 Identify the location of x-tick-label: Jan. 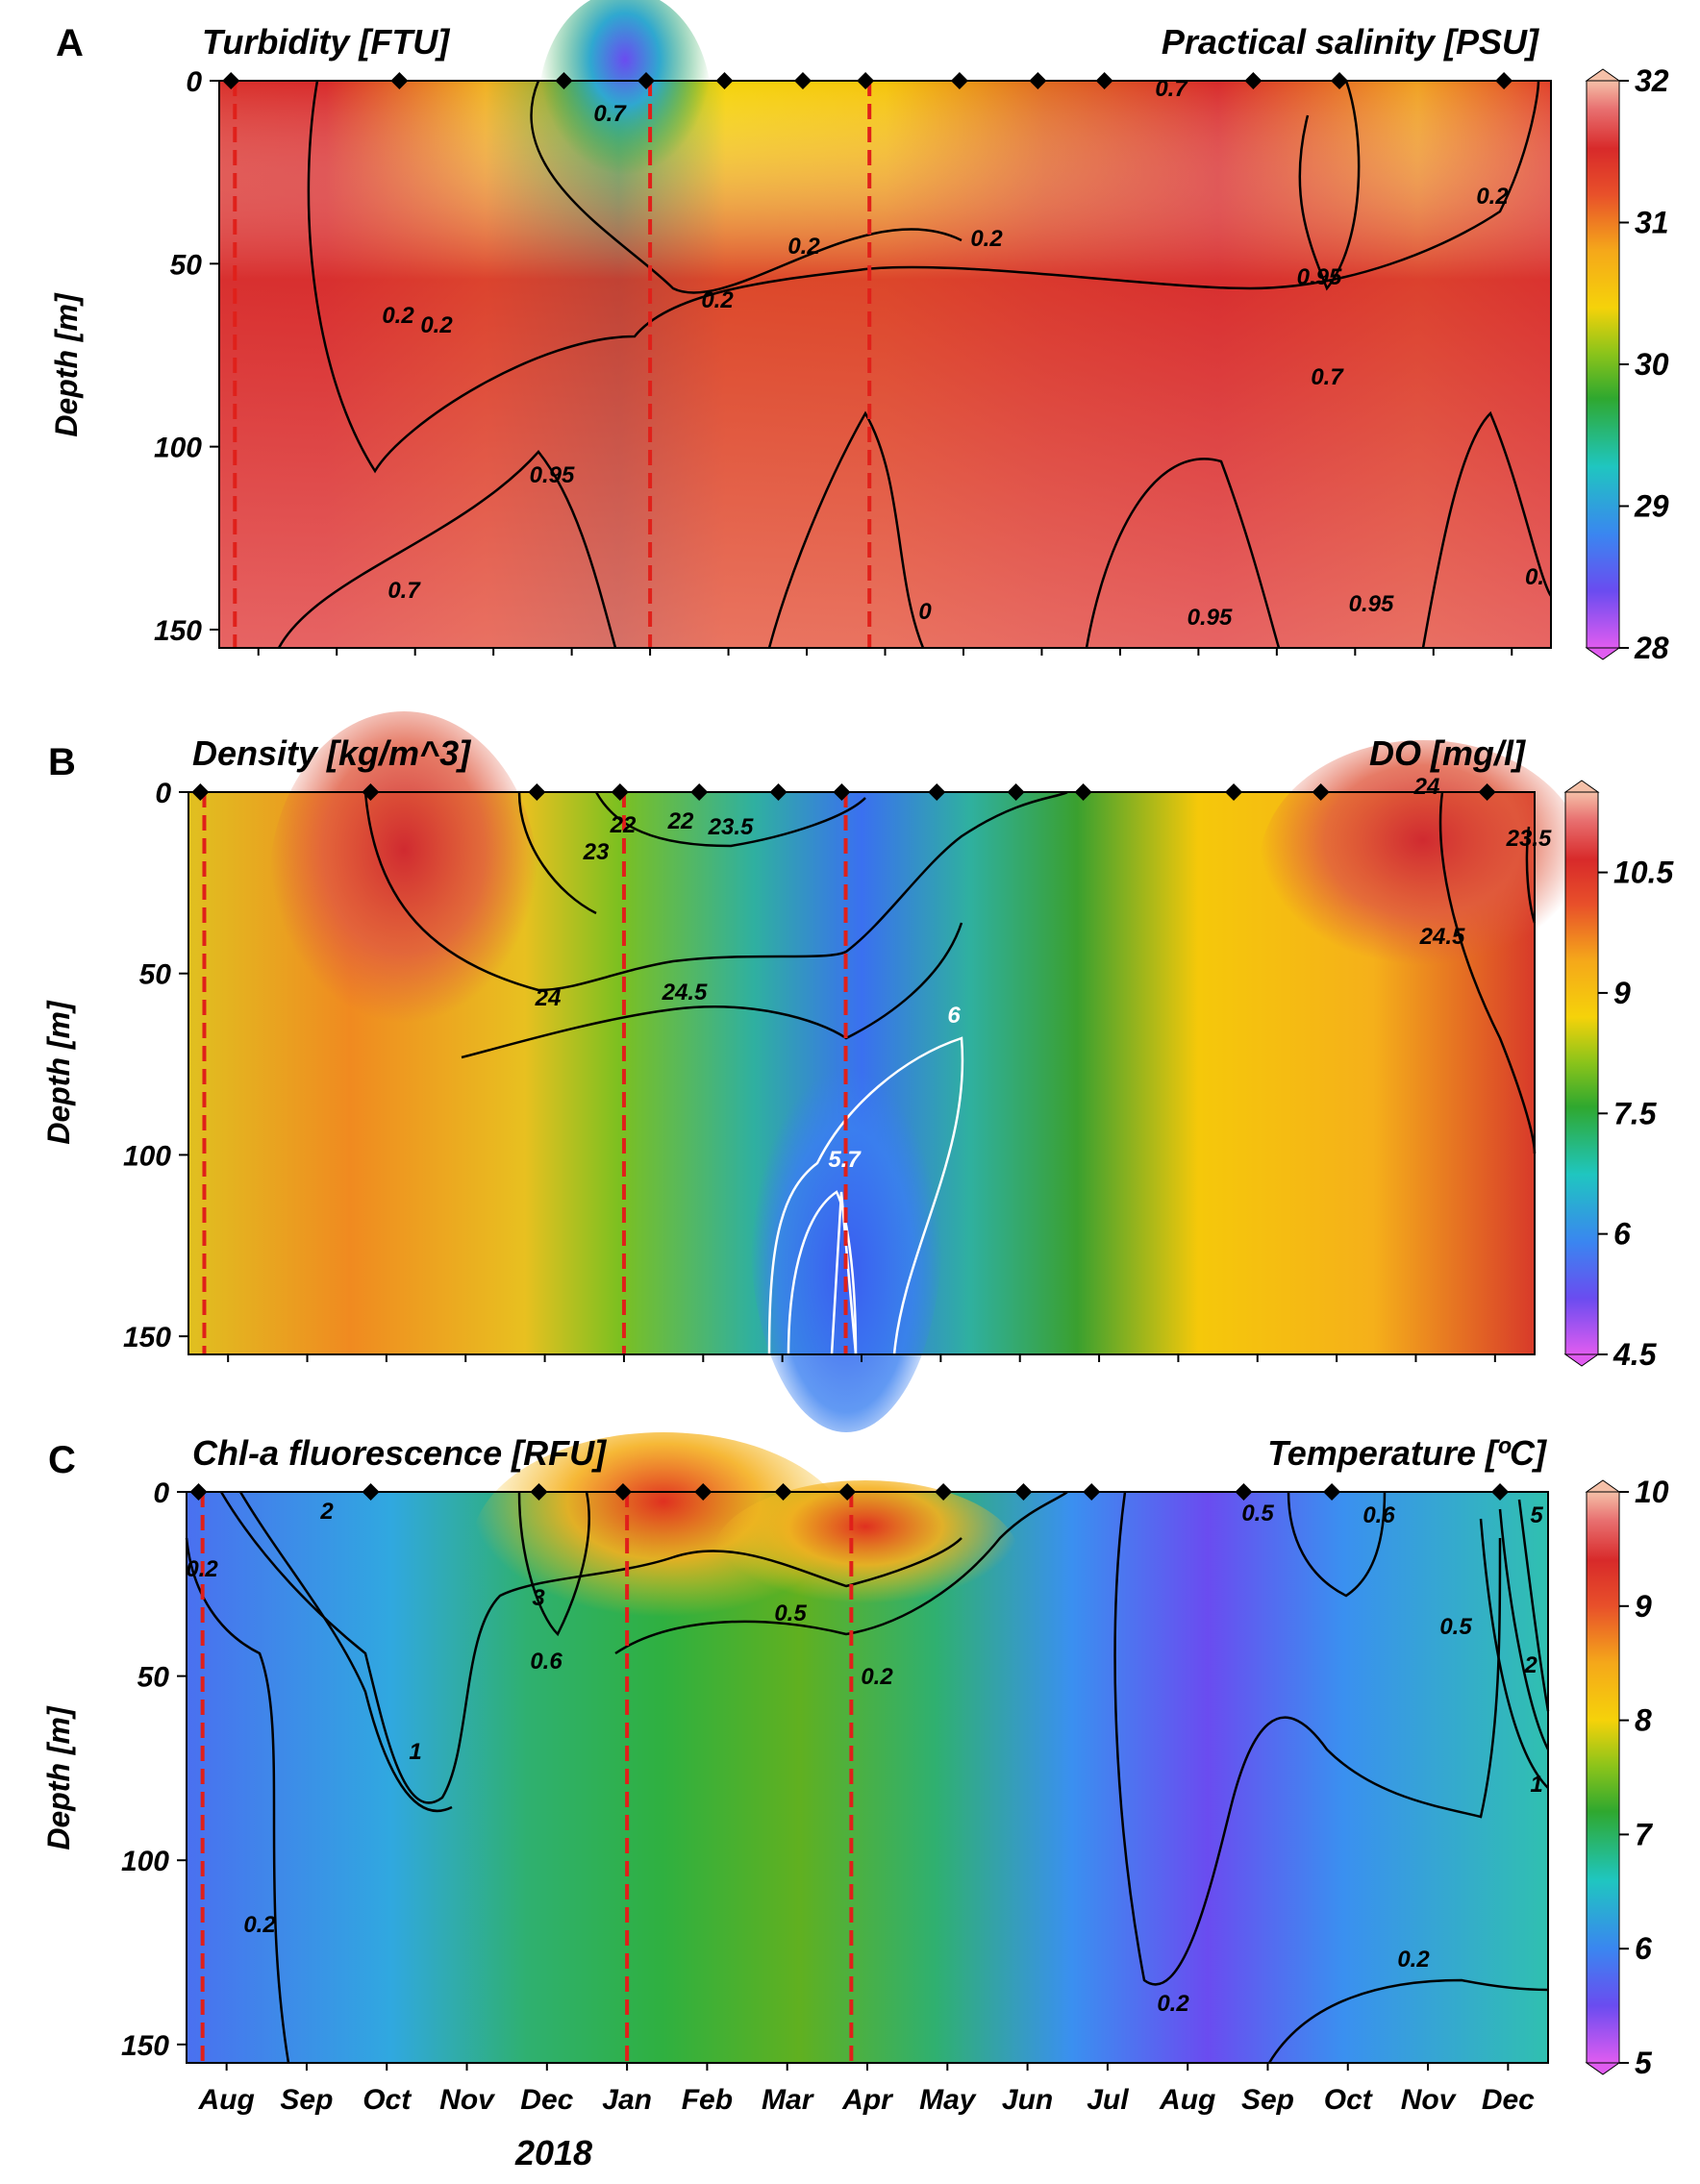
(627, 2100).